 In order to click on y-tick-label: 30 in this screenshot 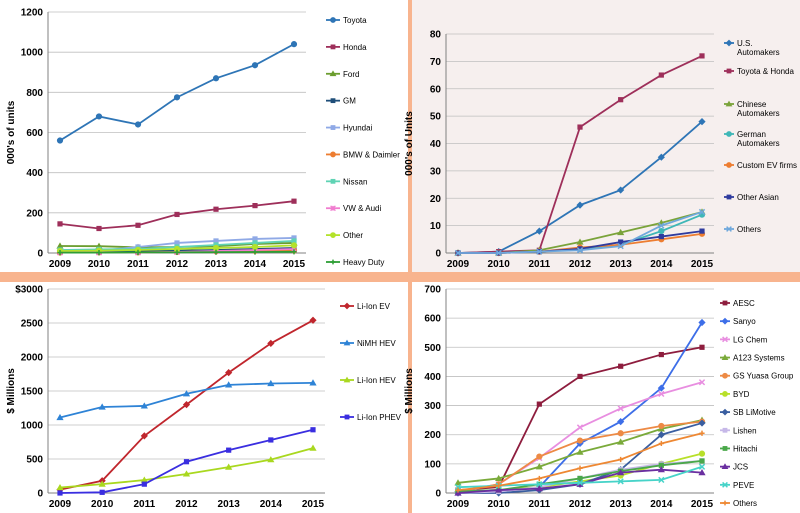, I will do `click(436, 171)`.